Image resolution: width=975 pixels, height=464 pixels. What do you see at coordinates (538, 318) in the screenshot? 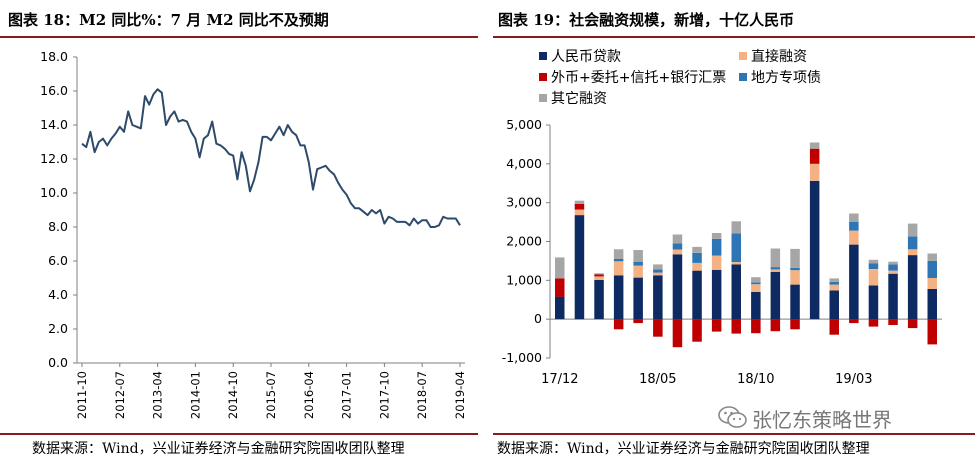
I see `y-tick-label: 0` at bounding box center [538, 318].